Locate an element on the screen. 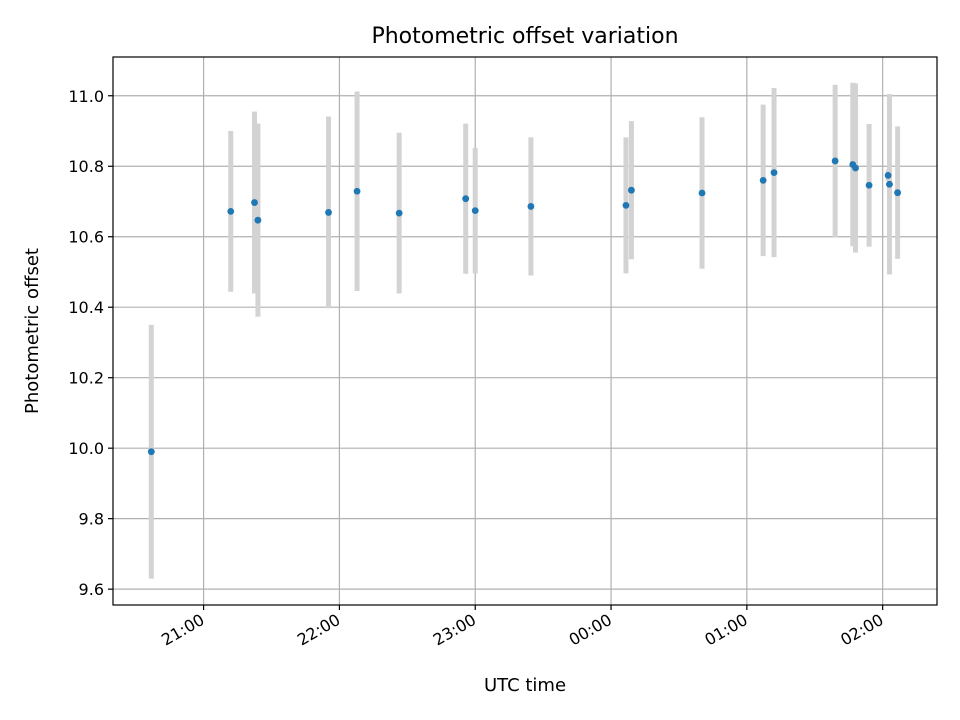 The width and height of the screenshot is (960, 720). y-tick-label: 10.0 is located at coordinates (86, 448).